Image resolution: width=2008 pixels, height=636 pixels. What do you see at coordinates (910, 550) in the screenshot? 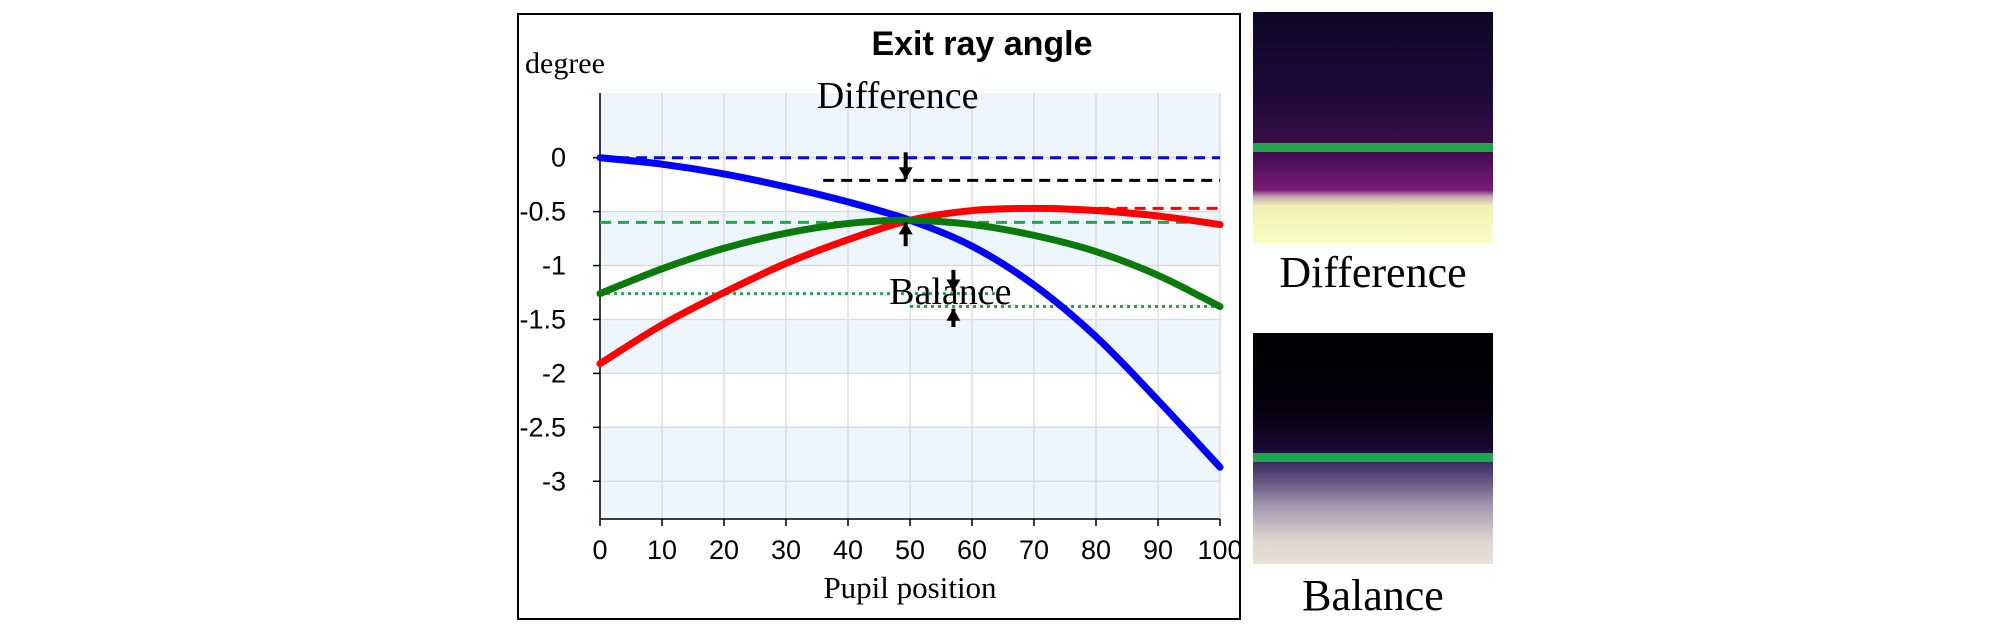
I see `x-tick-label: 50` at bounding box center [910, 550].